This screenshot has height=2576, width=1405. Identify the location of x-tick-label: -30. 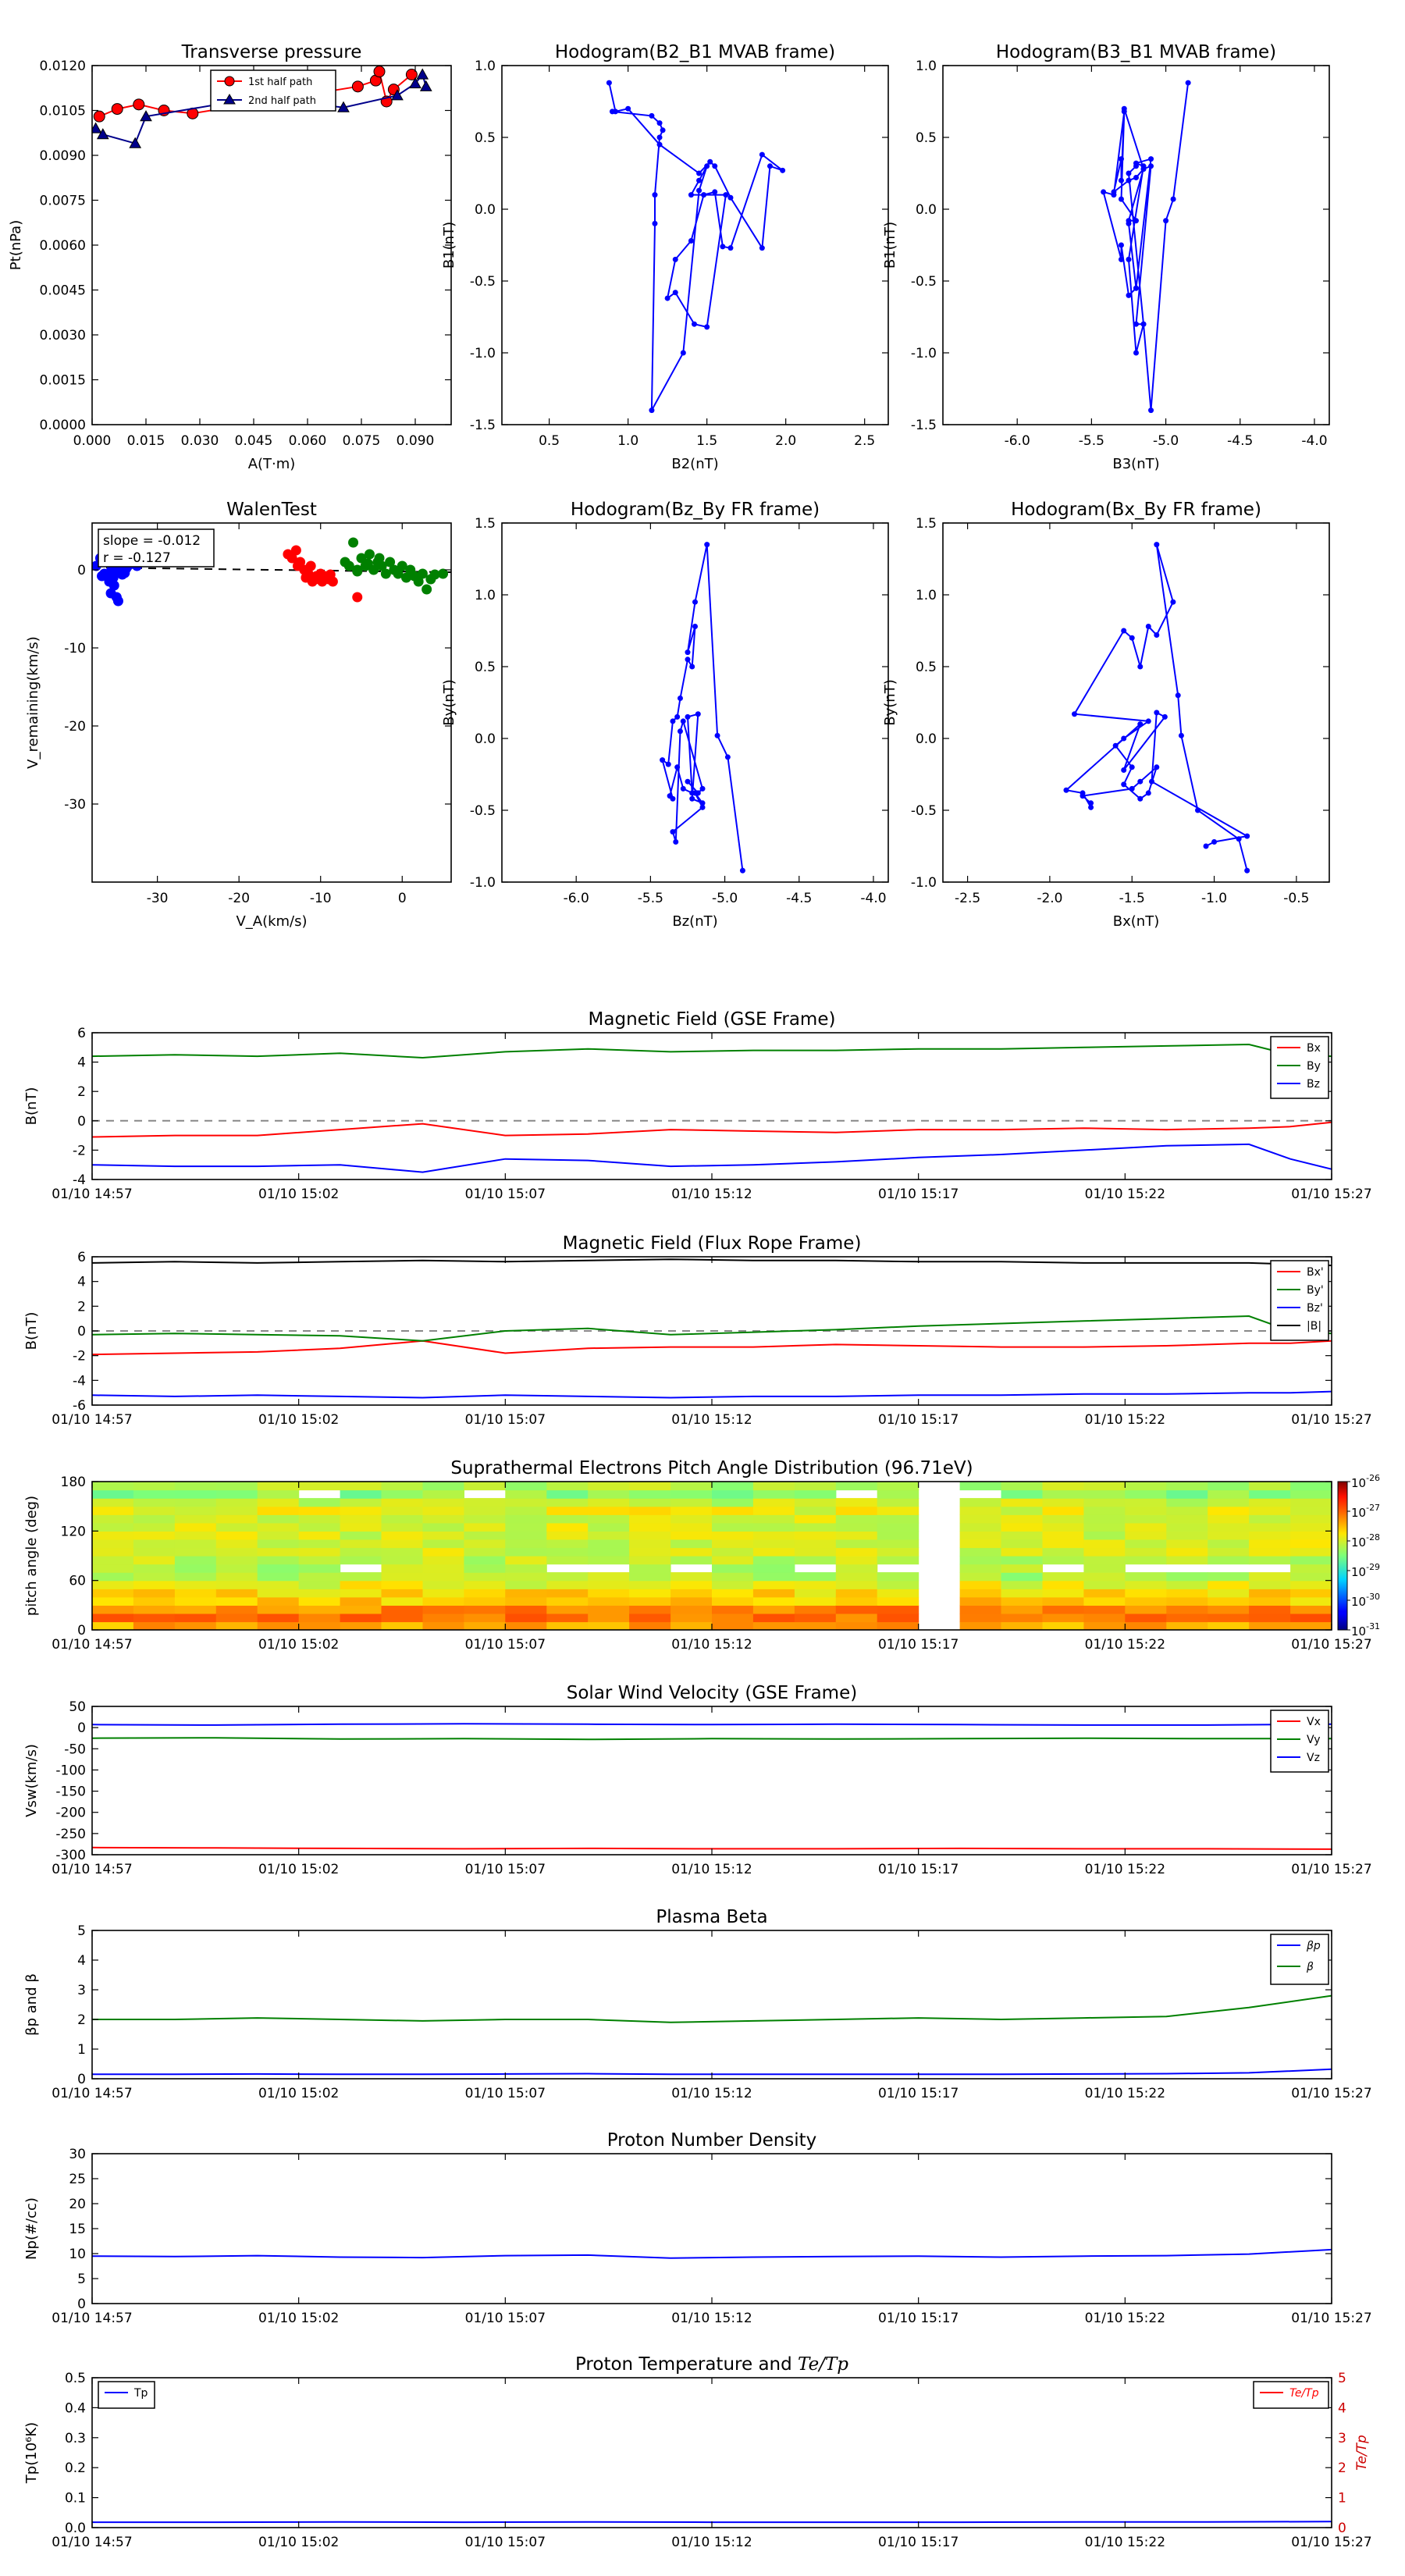
(158, 899).